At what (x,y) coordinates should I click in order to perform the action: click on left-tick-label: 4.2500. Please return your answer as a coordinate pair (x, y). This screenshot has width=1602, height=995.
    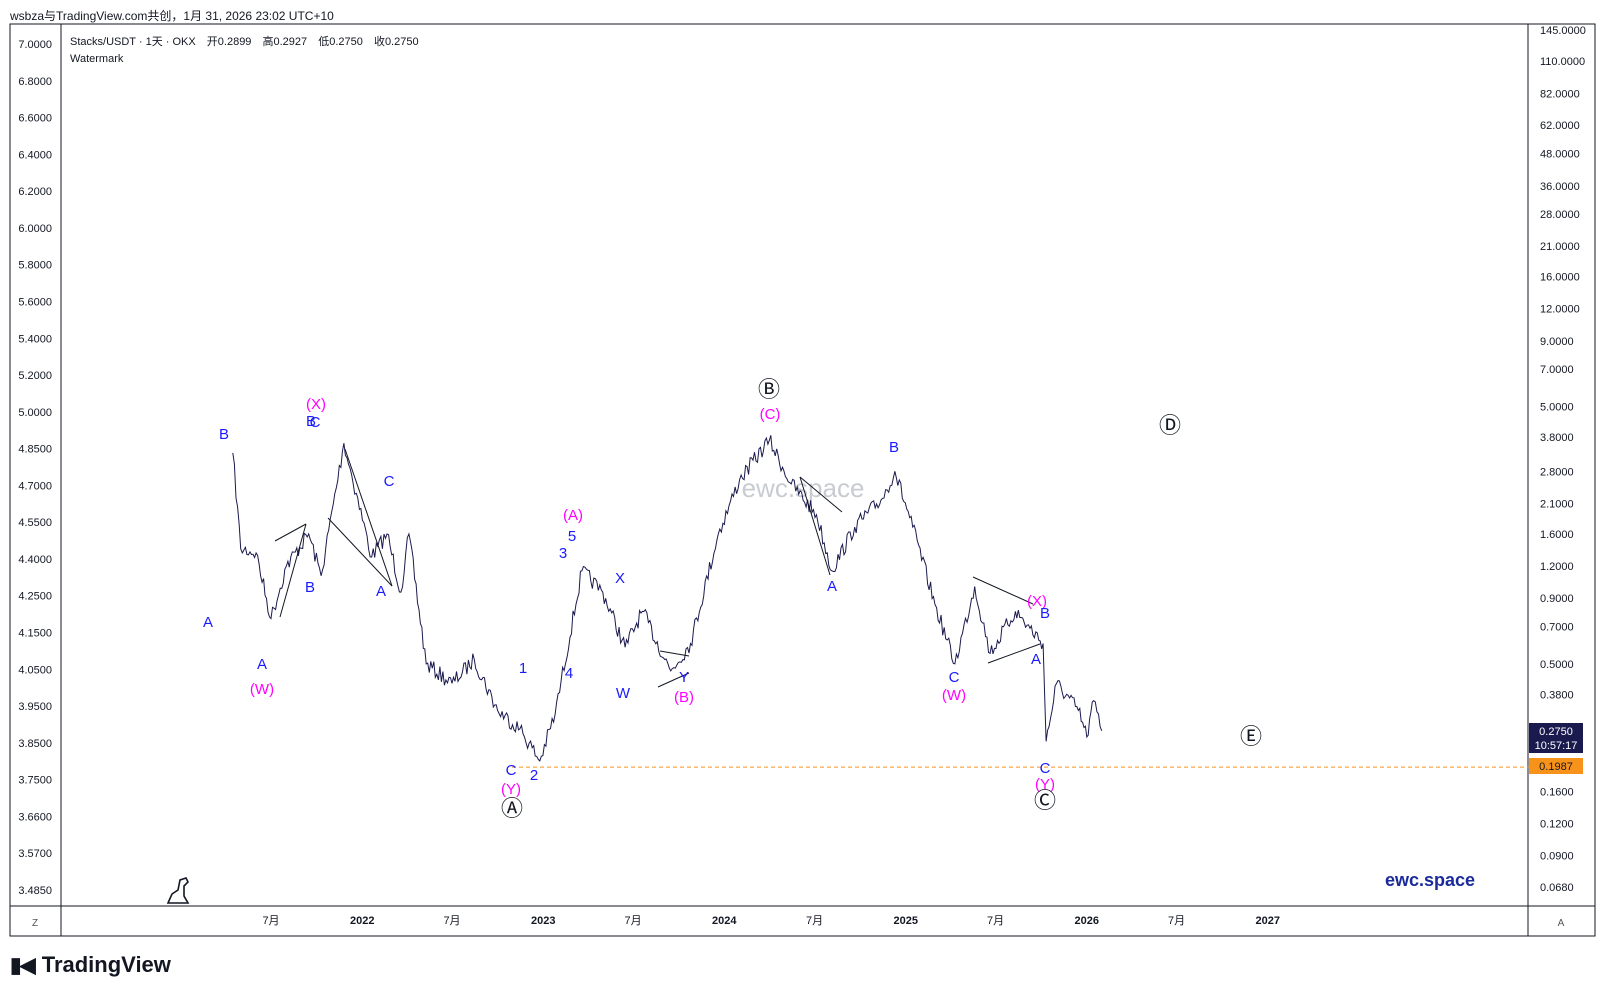
    Looking at the image, I should click on (35, 597).